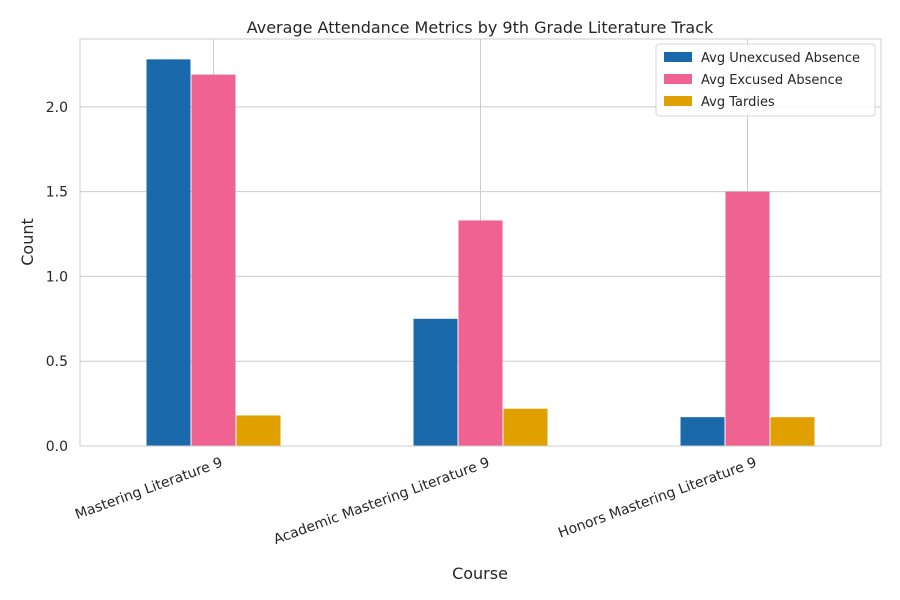 The width and height of the screenshot is (900, 600). Describe the element at coordinates (780, 58) in the screenshot. I see `legend-label-unexcused: Avg Unexcused Absence` at that location.